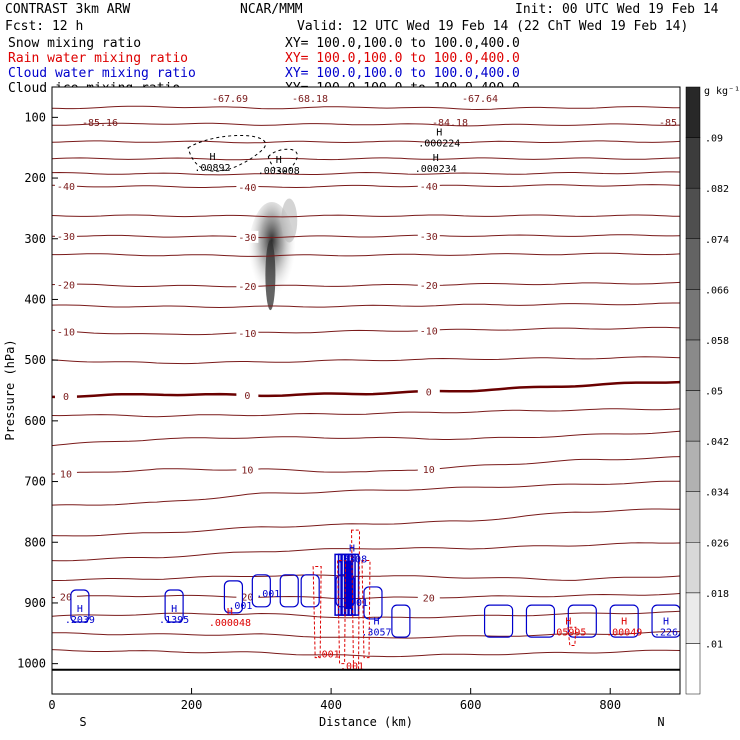 This screenshot has width=740, height=740. I want to click on high-value-label: .05995, so click(568, 632).